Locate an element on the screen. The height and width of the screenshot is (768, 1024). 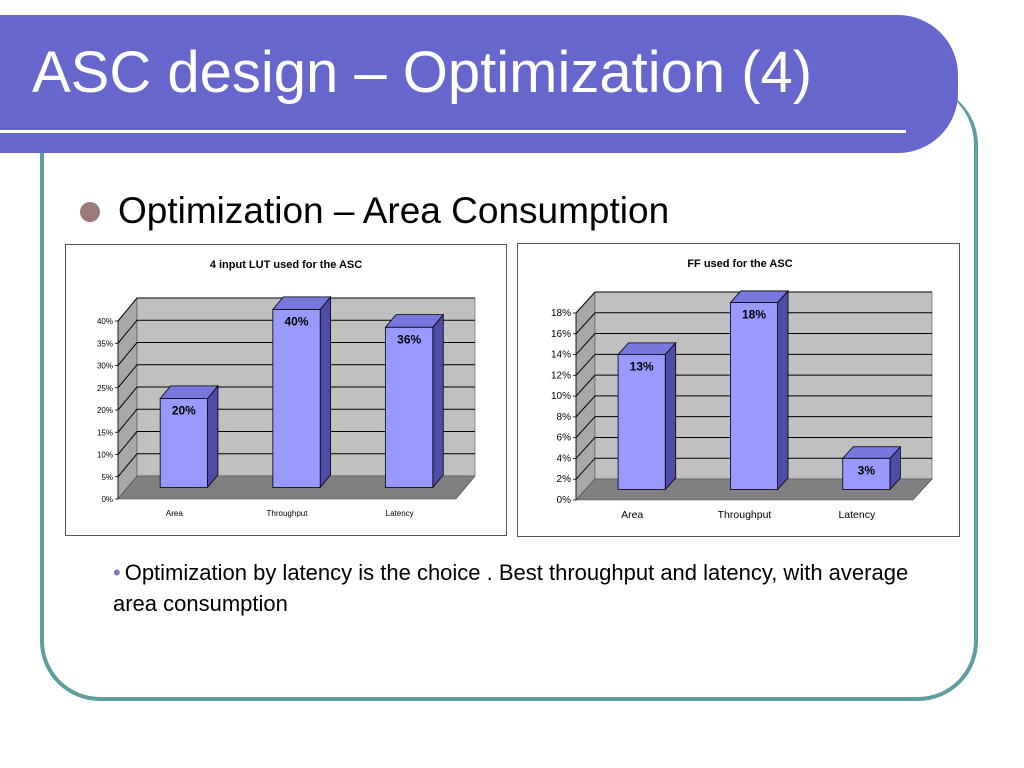
title-underline is located at coordinates (453, 131).